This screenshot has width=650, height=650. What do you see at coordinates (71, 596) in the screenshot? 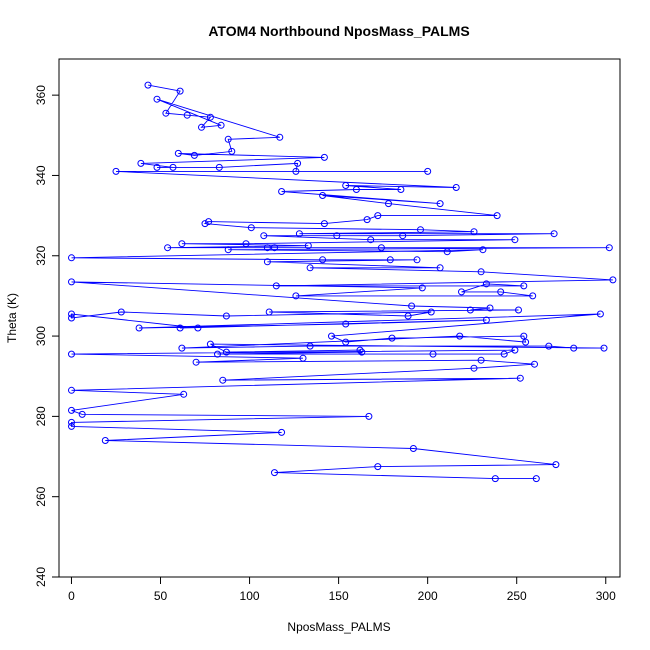
I see `x-tick-label: 0` at bounding box center [71, 596].